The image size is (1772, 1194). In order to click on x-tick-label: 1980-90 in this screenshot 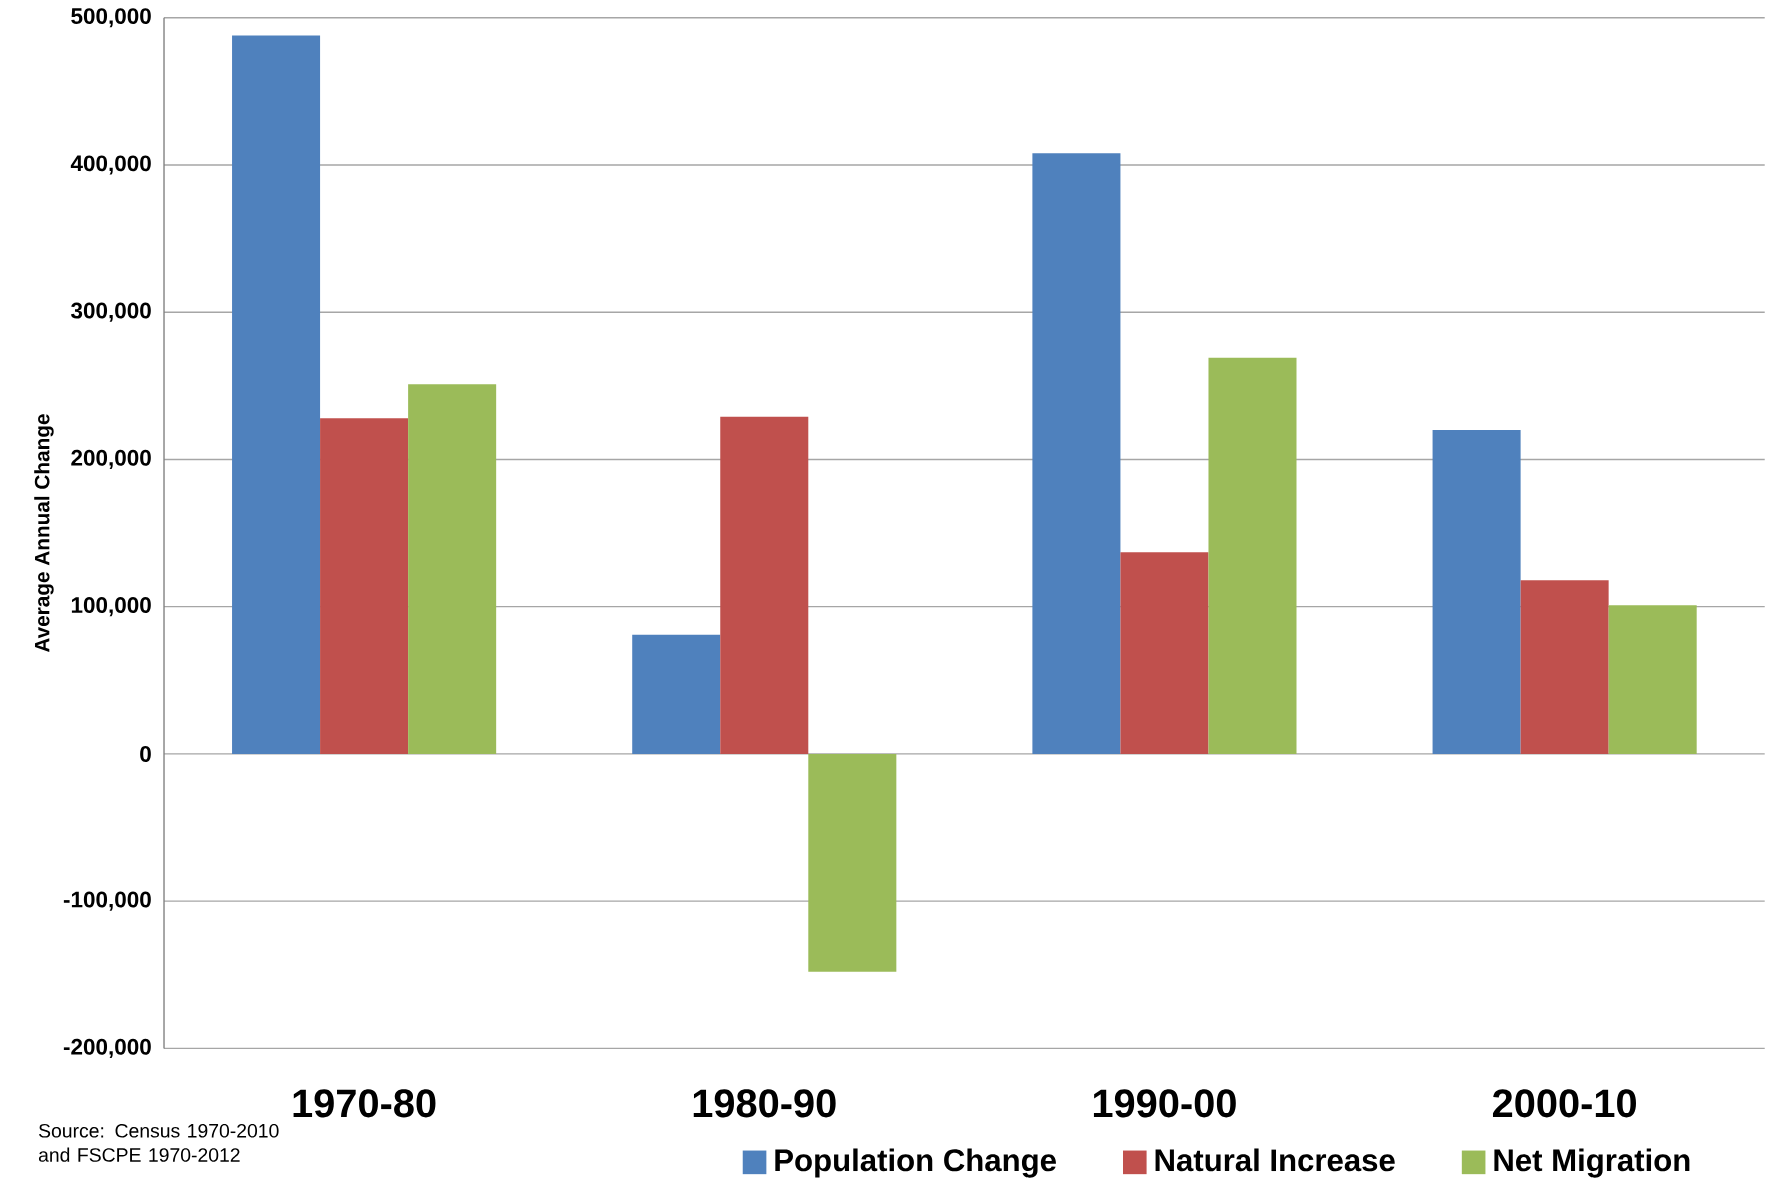, I will do `click(764, 1103)`.